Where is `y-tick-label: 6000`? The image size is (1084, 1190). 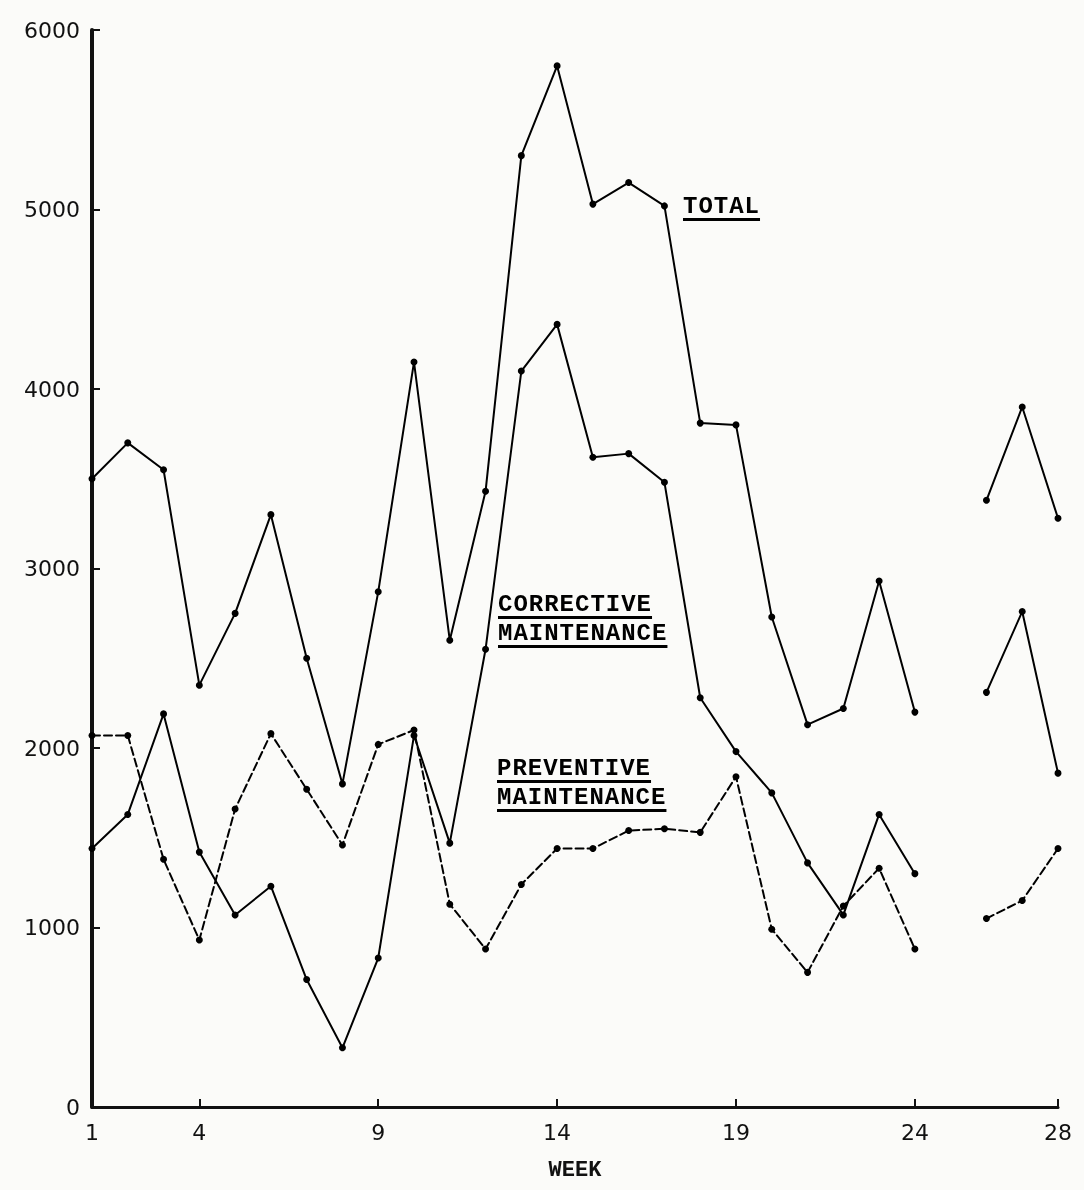
y-tick-label: 6000 is located at coordinates (52, 30).